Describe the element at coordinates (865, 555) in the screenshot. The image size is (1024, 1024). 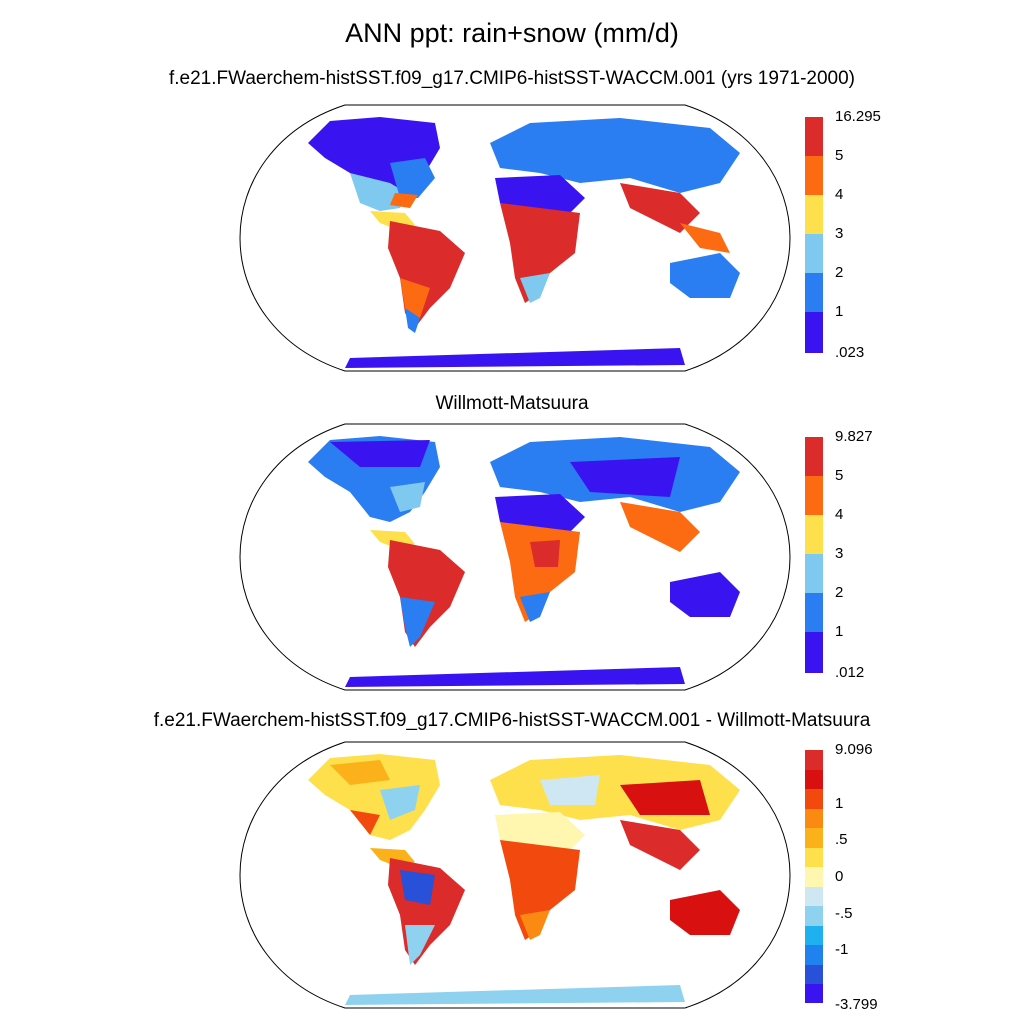
I see `panel-2-colorbar: 9.827 5 4 3 2 1 .012` at that location.